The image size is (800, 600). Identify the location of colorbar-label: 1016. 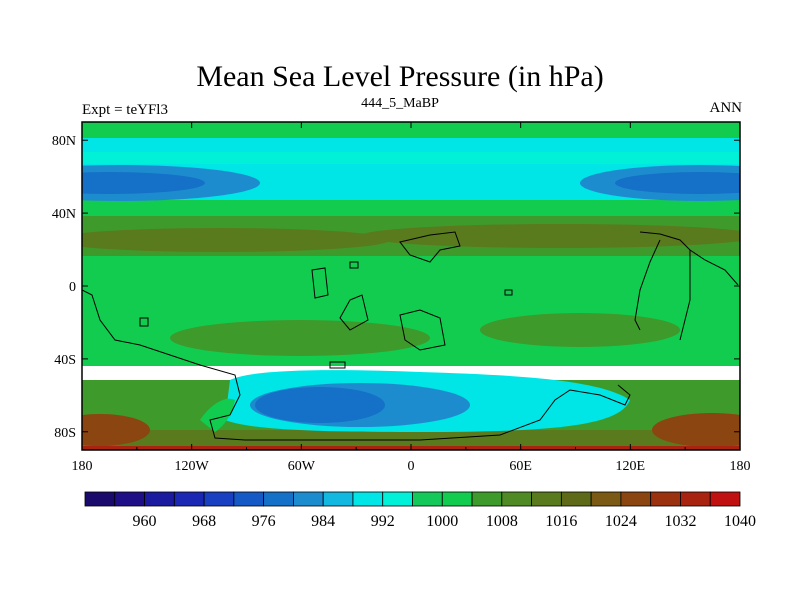
(561, 521).